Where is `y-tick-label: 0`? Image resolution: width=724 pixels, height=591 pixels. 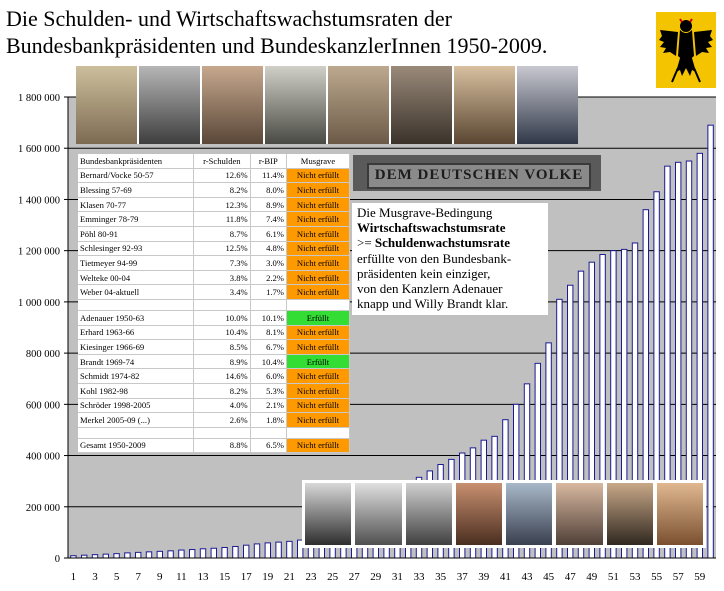
y-tick-label: 0 is located at coordinates (57, 559).